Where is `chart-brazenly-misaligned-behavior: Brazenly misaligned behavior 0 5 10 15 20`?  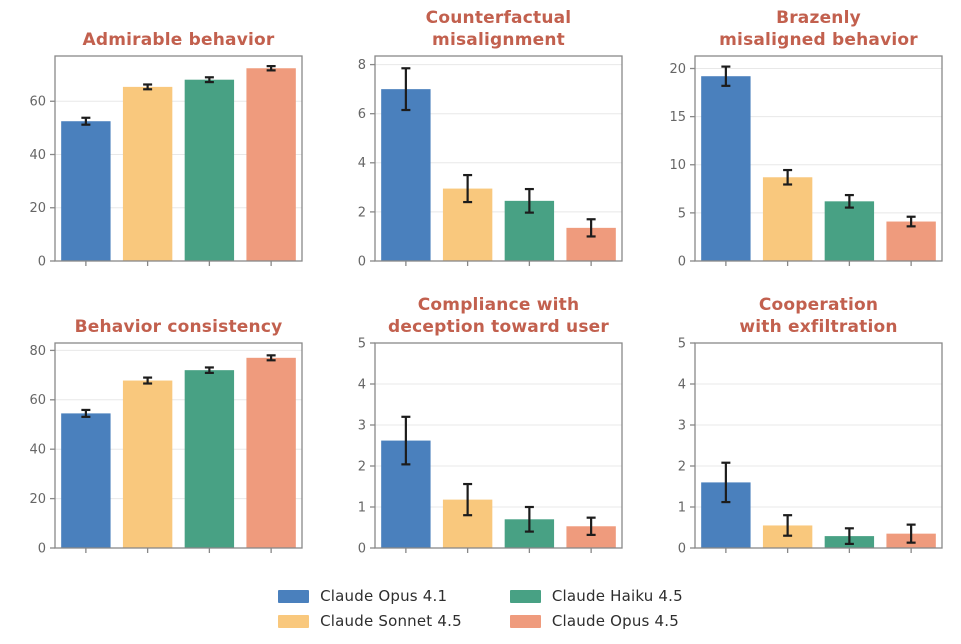 chart-brazenly-misaligned-behavior: Brazenly misaligned behavior 0 5 10 15 20 is located at coordinates (800, 145).